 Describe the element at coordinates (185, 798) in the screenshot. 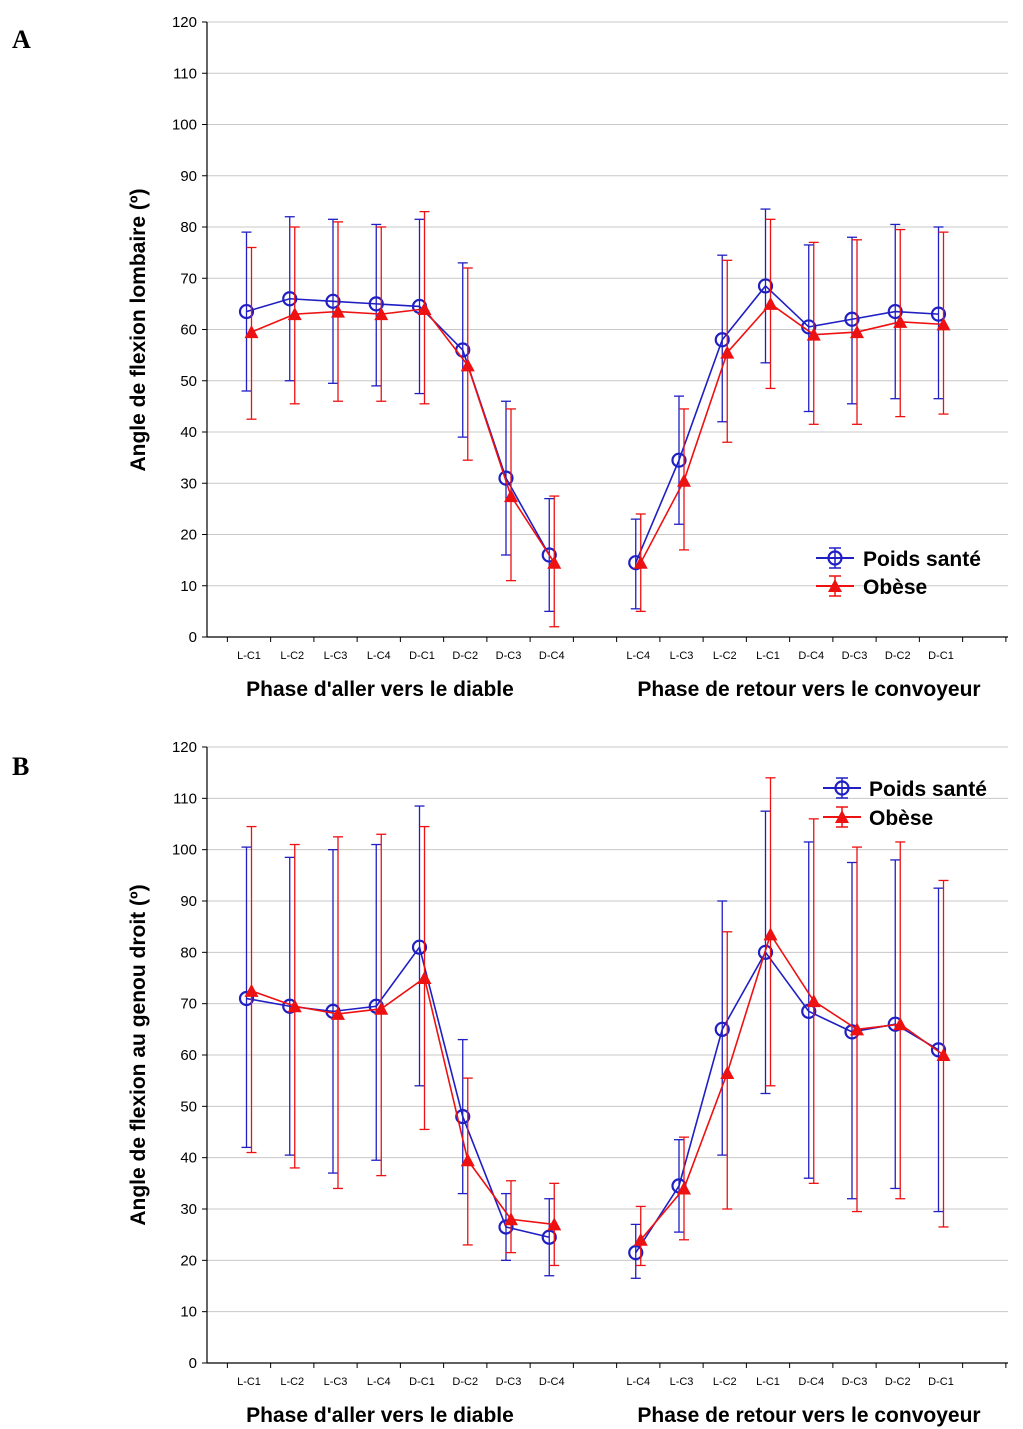

I see `y-tick-label: 110` at that location.